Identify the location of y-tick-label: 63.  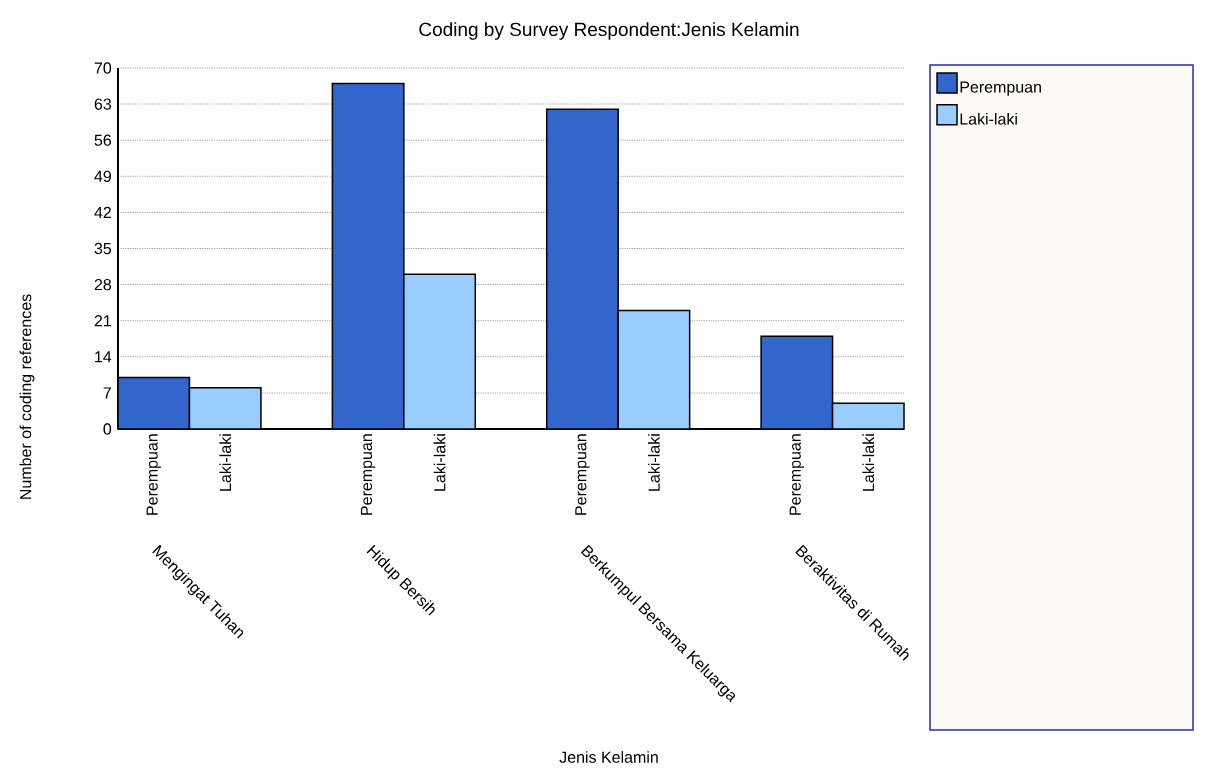
(103, 104).